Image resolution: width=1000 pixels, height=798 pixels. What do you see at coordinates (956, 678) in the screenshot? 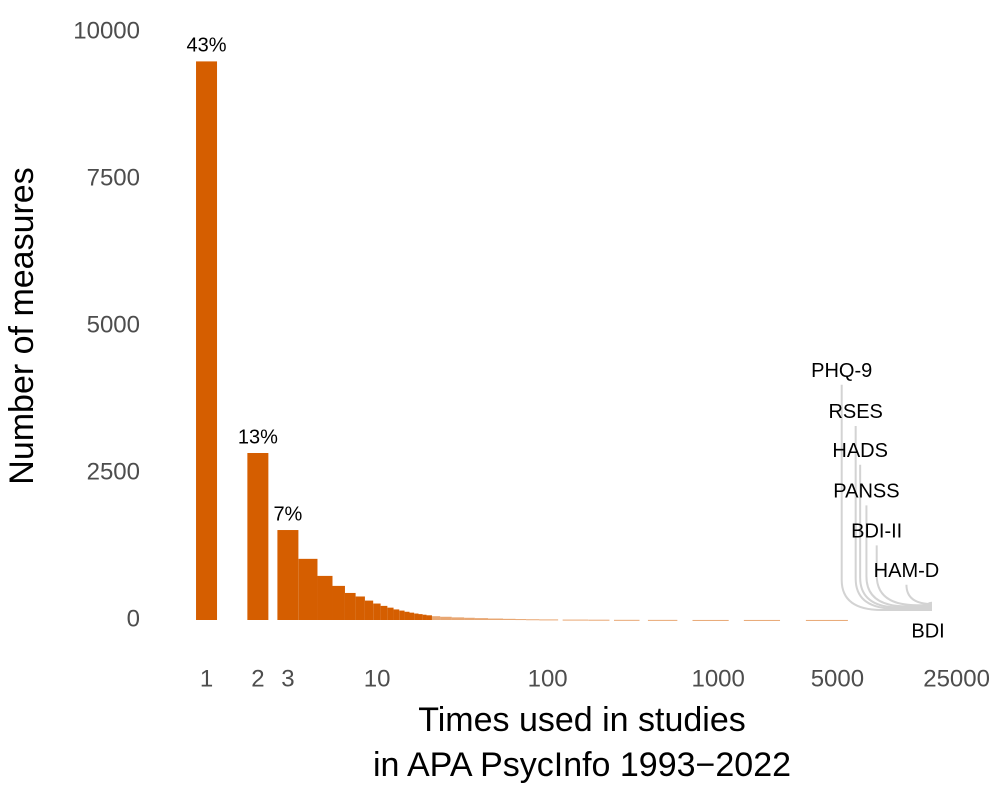
I see `x-tick-label: 25000` at bounding box center [956, 678].